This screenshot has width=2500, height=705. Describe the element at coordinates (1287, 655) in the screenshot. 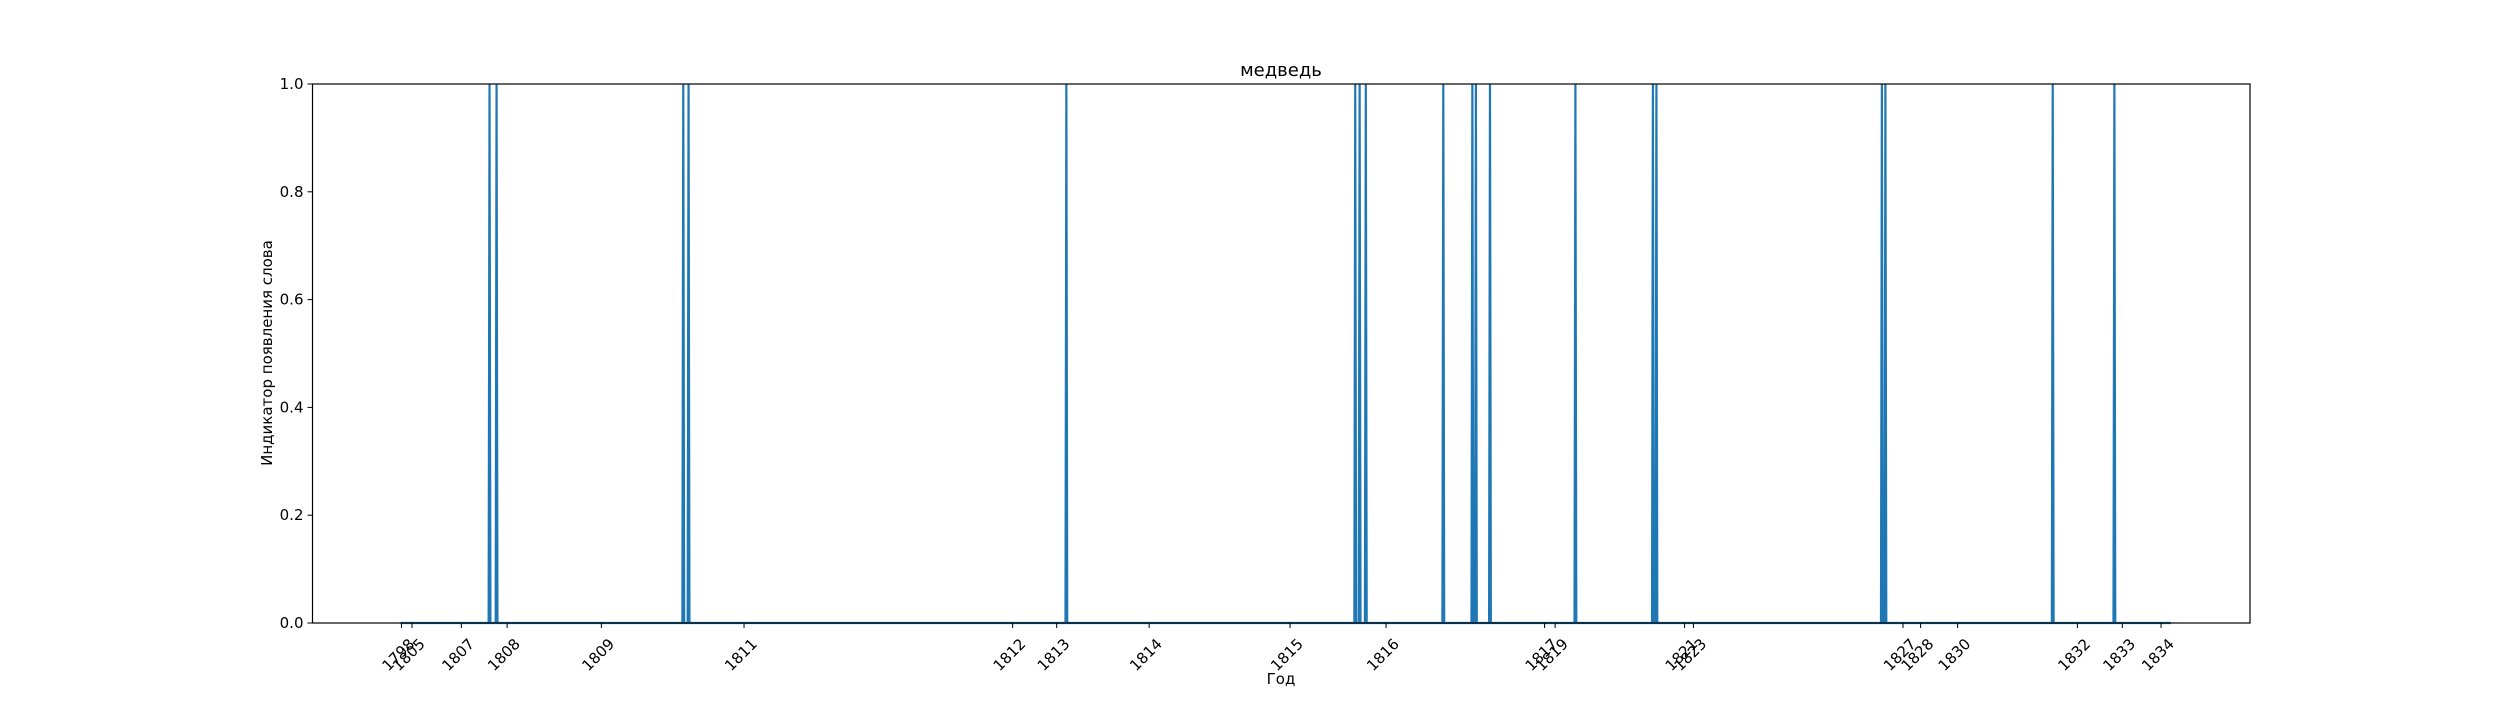

I see `x-tick-label-9: 1815` at that location.